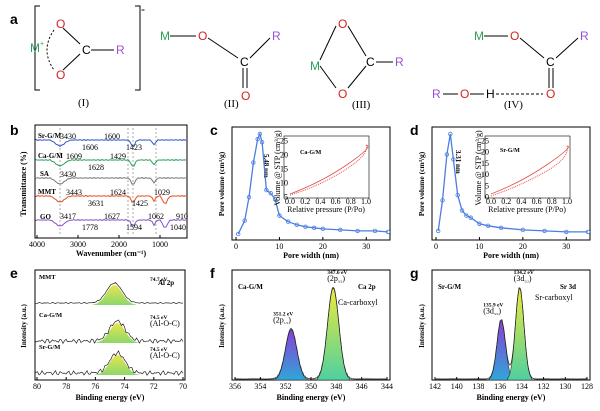 The height and width of the screenshot is (411, 600). Describe the element at coordinates (511, 255) in the screenshot. I see `d-xlabel: Pore width (nm)` at that location.